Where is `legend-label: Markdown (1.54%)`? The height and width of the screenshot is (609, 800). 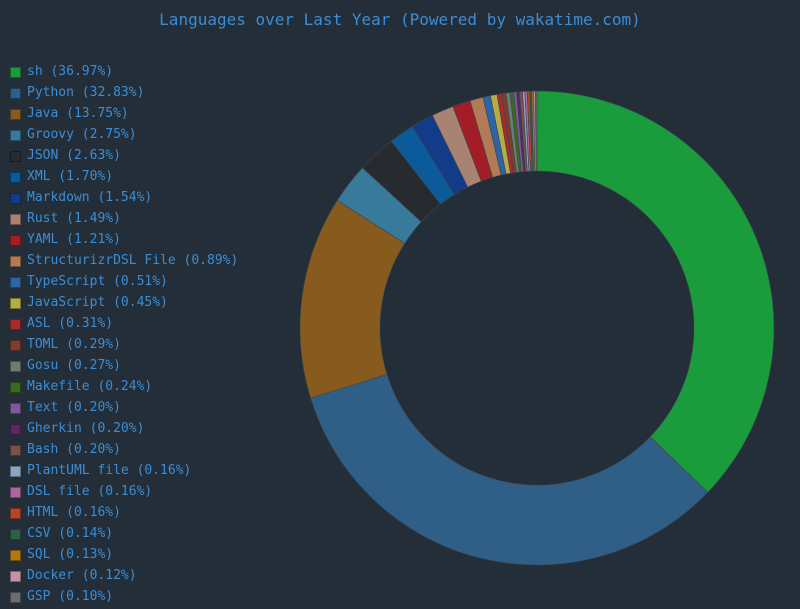 legend-label: Markdown (1.54%) is located at coordinates (90, 197).